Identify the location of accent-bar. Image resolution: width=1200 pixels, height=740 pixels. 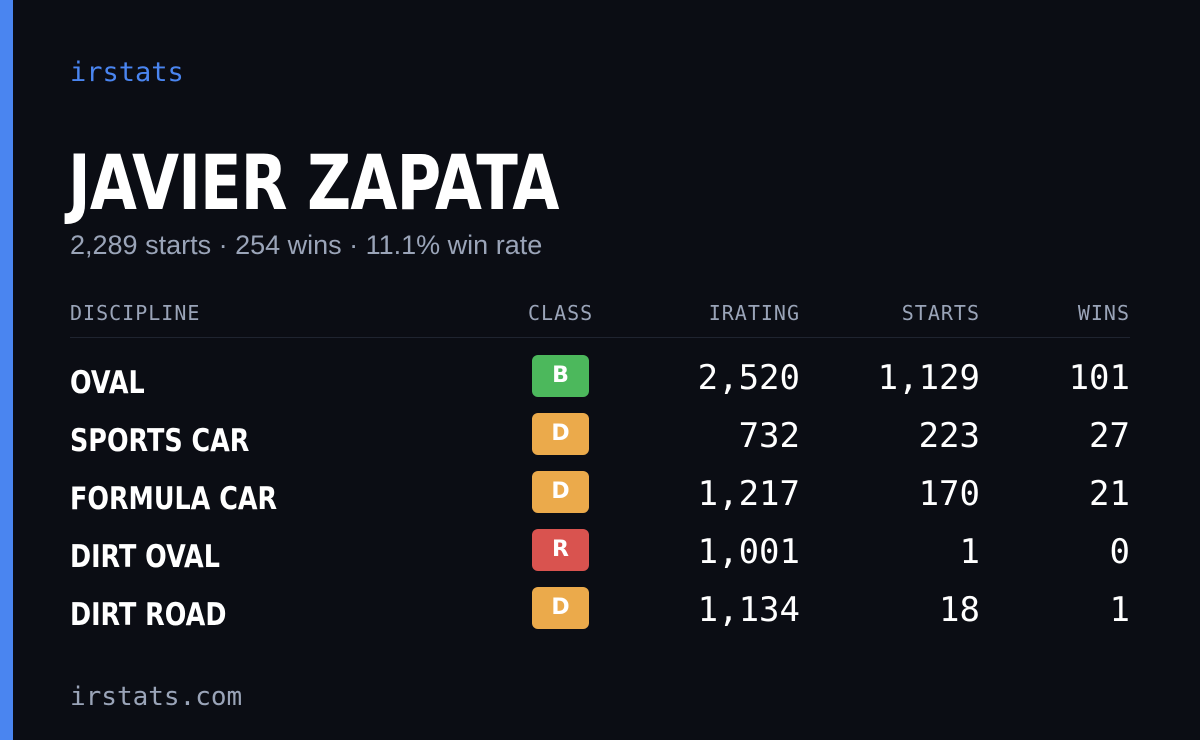
(6, 370).